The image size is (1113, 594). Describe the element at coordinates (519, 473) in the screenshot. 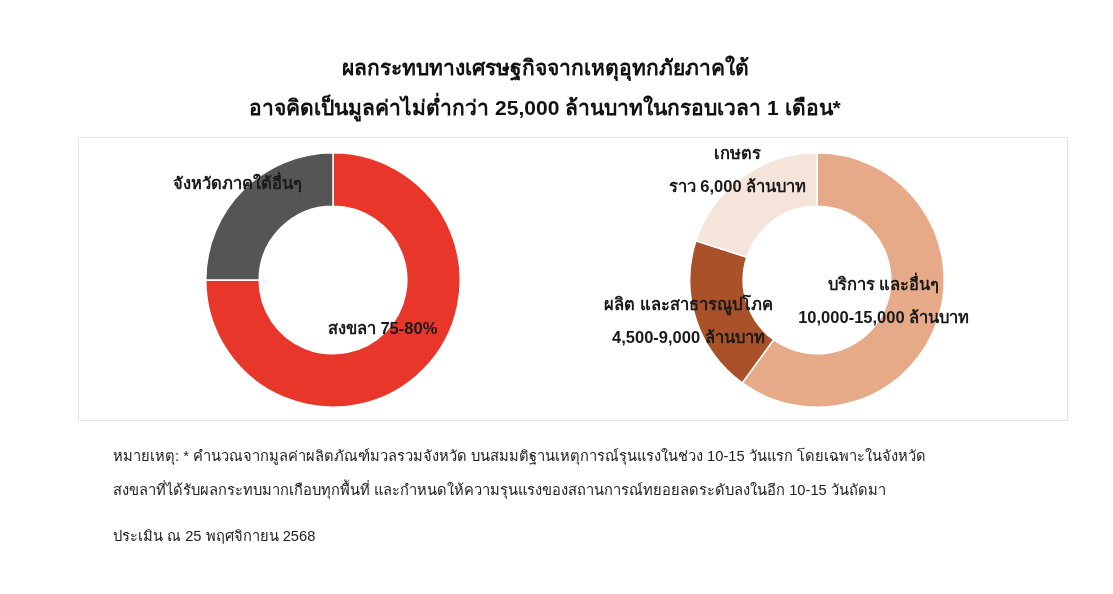

I see `text: หมายเหตุ: * คำนวณจากมูลค่าผลิตภัณฑ์มวลรวมจังหวัด บนสมมติฐานเหตุการณ์รุนแรงในช่วง 10-15 วันแรก โดยเฉพาะในจังหวัดสงขลาที่ได้รับผลกระทบมากเกือบทุกพื้นที่ และกำหนดให้ความรุนแรงของสถานการณ์ทยอยลดระดับลงในอีก 10-15 วันถัดมา` at that location.